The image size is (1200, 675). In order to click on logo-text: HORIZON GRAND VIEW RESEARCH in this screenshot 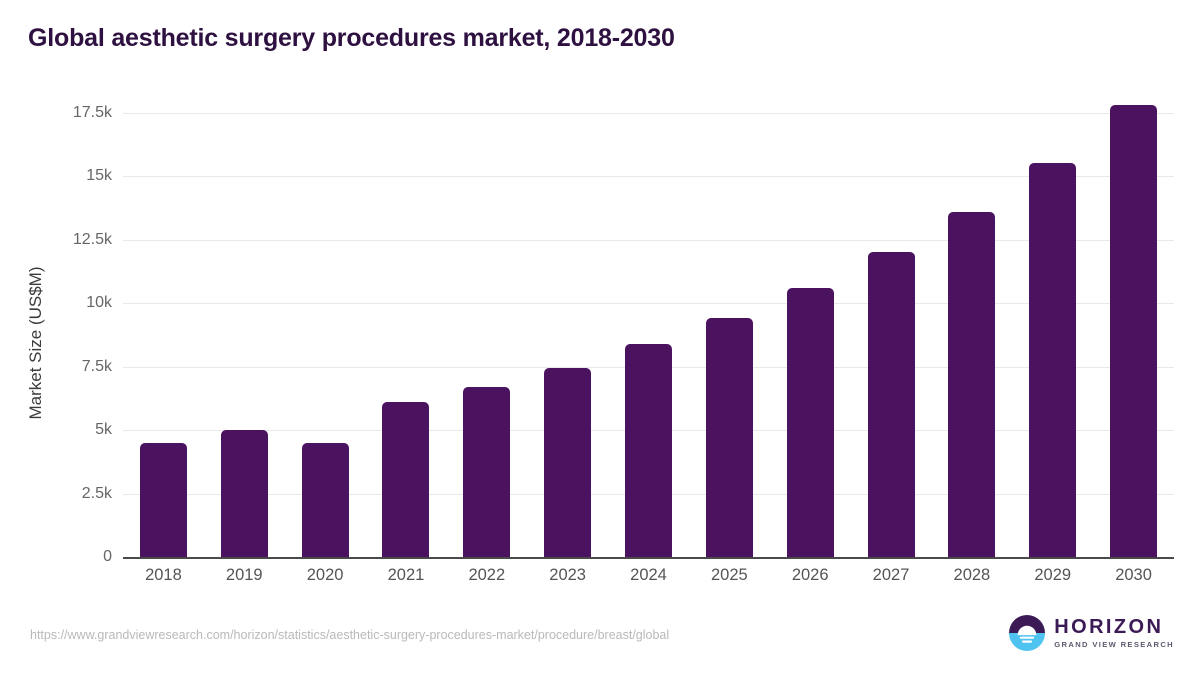, I will do `click(1114, 633)`.